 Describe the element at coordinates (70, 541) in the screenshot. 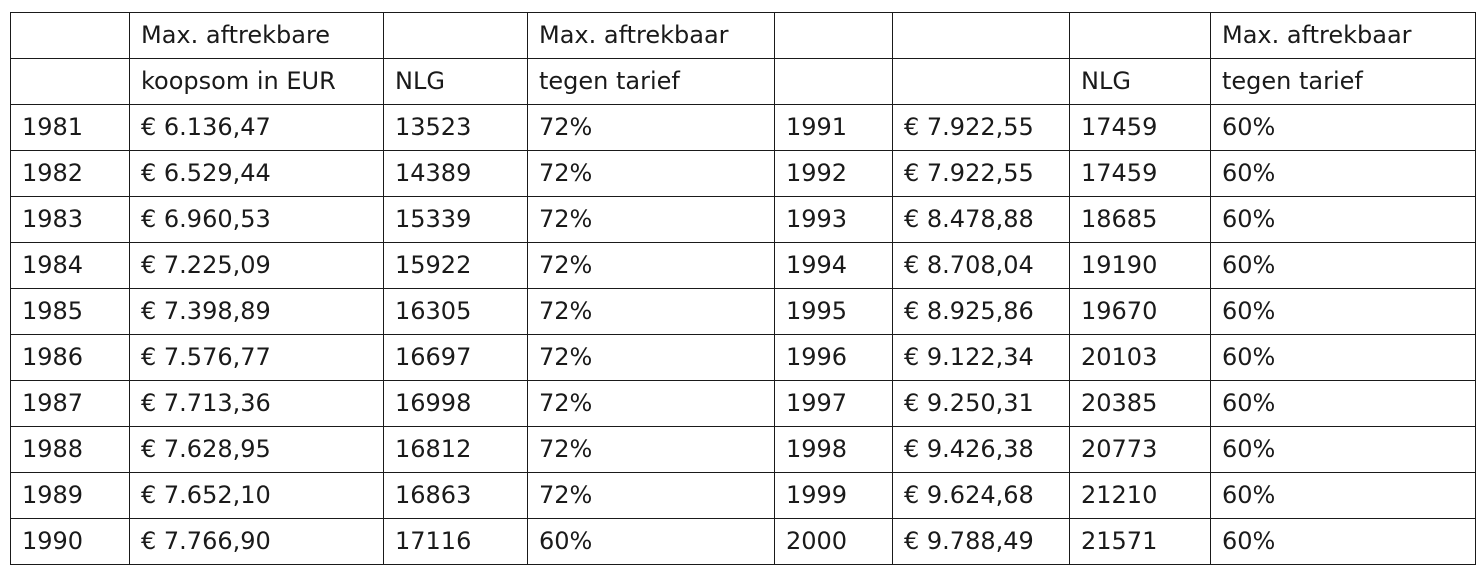

I see `cell-year: 1990` at that location.